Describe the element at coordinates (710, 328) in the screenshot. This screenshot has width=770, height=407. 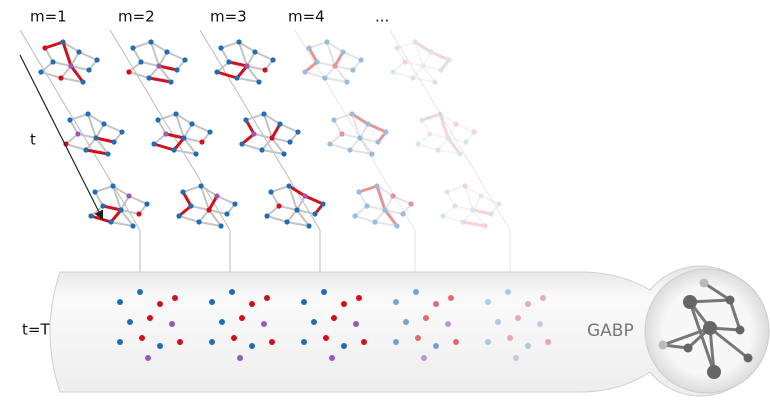
I see `output-node` at that location.